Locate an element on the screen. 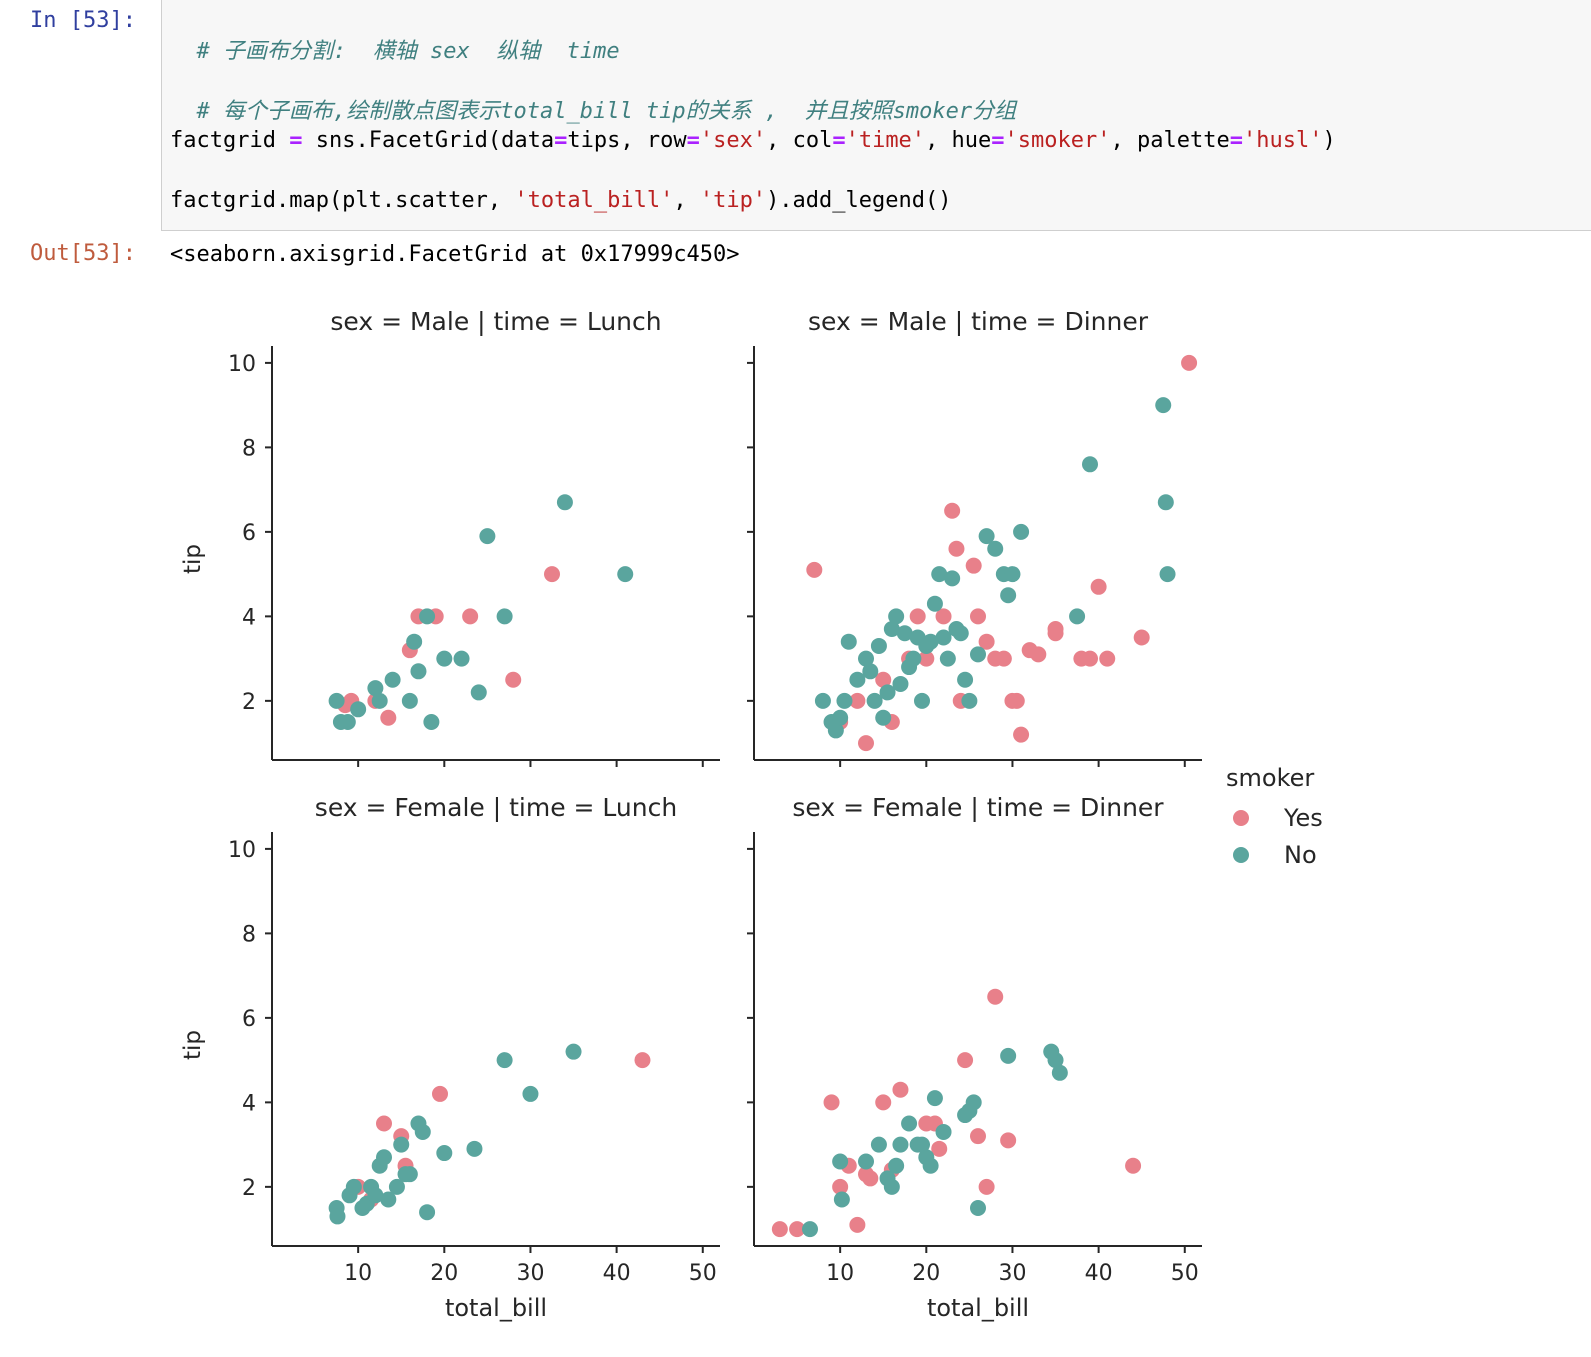  out-prompt: Out[53]: is located at coordinates (83, 253).